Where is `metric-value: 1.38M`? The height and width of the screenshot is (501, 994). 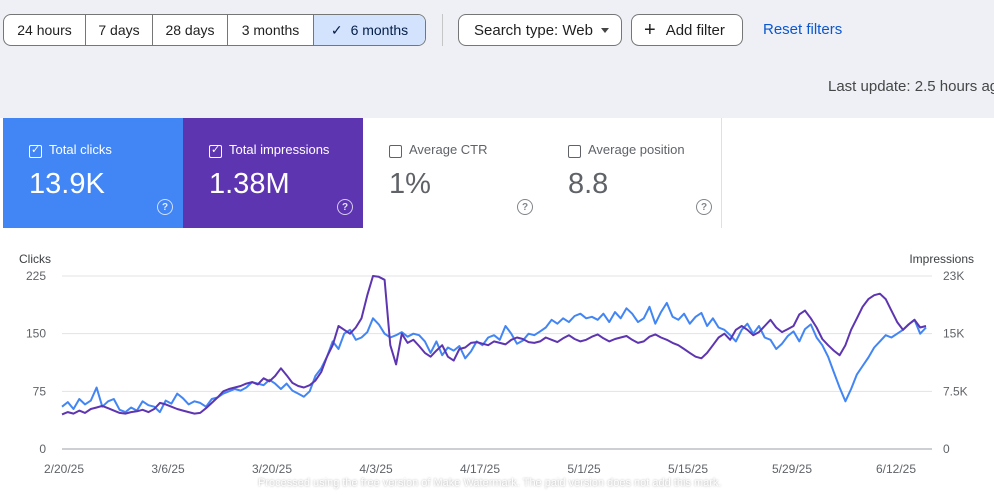
metric-value: 1.38M is located at coordinates (249, 184).